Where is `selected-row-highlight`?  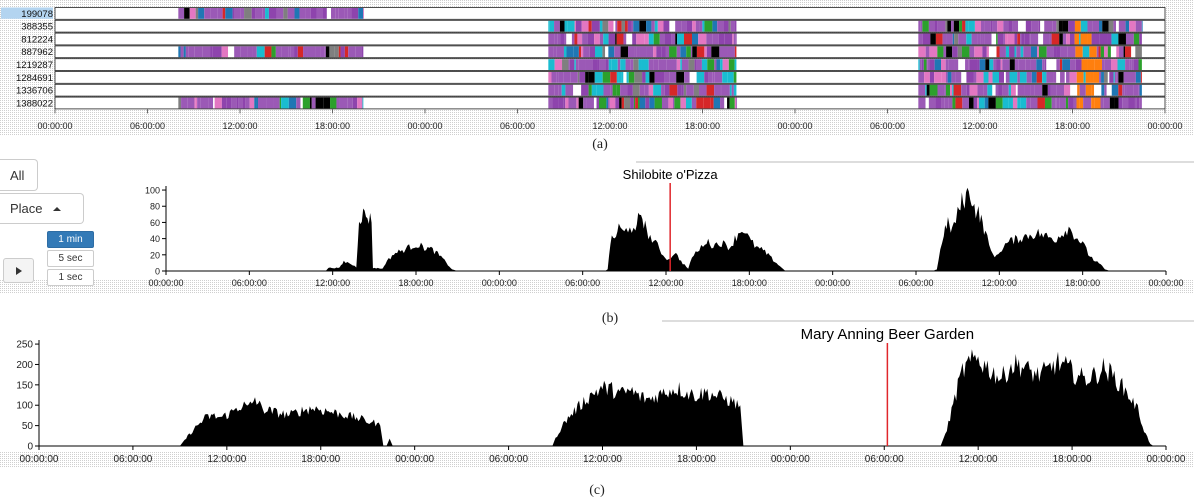 selected-row-highlight is located at coordinates (27, 13).